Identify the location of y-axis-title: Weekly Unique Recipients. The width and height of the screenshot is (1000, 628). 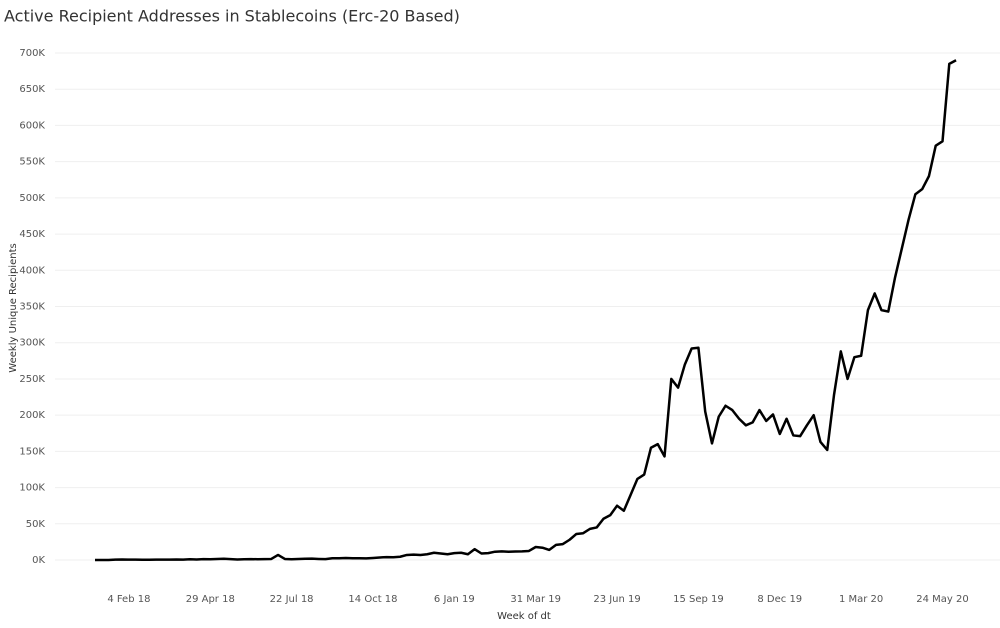
(13, 307).